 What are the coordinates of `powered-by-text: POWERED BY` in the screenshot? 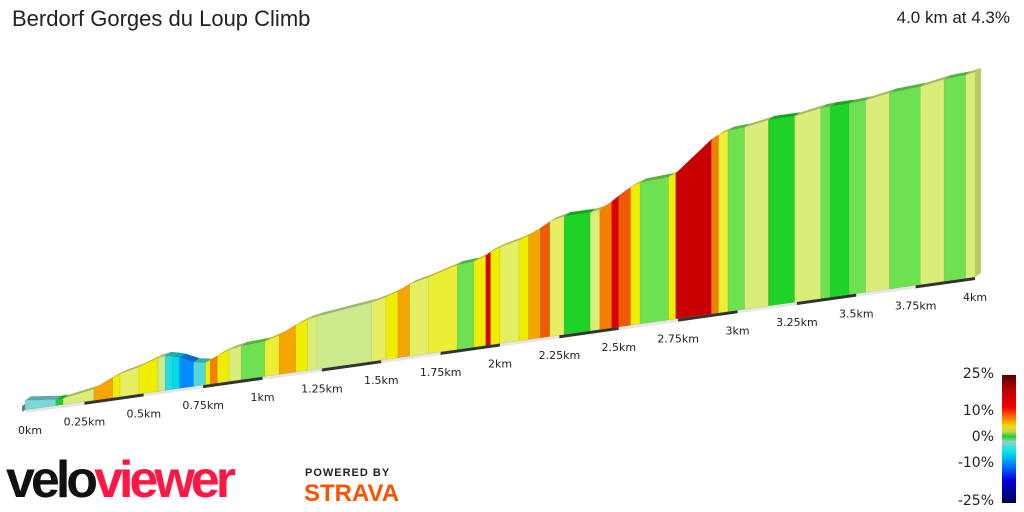 It's located at (348, 473).